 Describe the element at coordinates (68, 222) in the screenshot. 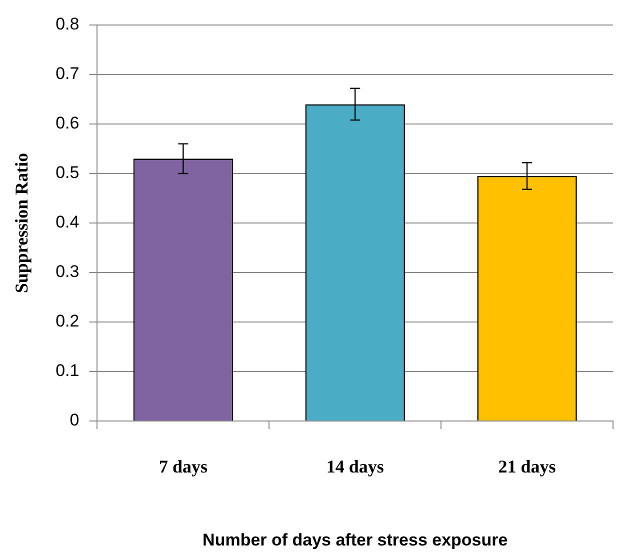

I see `y-tick-label: 0.4` at that location.